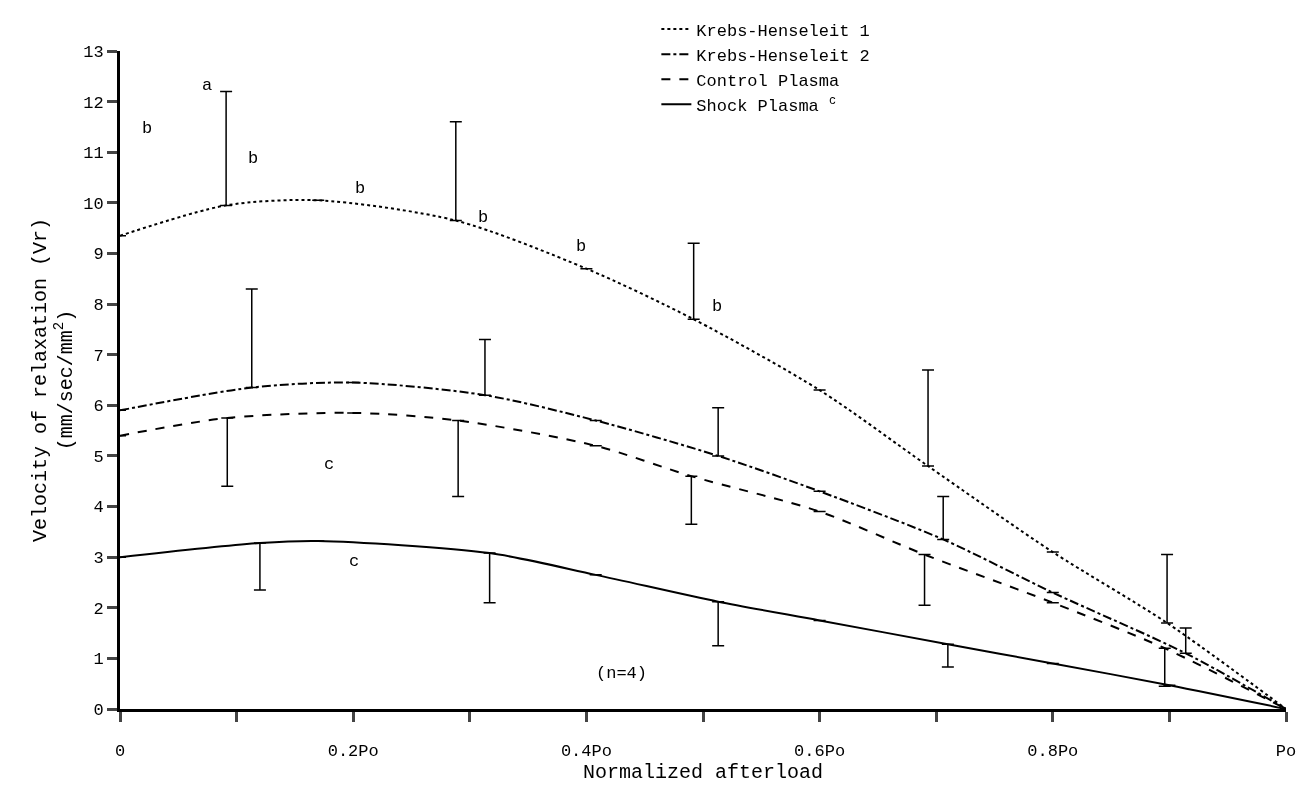 The width and height of the screenshot is (1316, 804). What do you see at coordinates (586, 752) in the screenshot?
I see `x-tick-label: 0.4Po` at bounding box center [586, 752].